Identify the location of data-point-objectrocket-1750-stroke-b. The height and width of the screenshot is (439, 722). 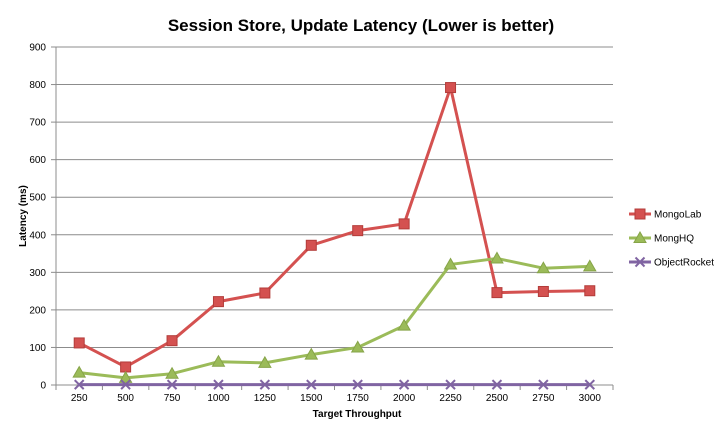
(357, 384).